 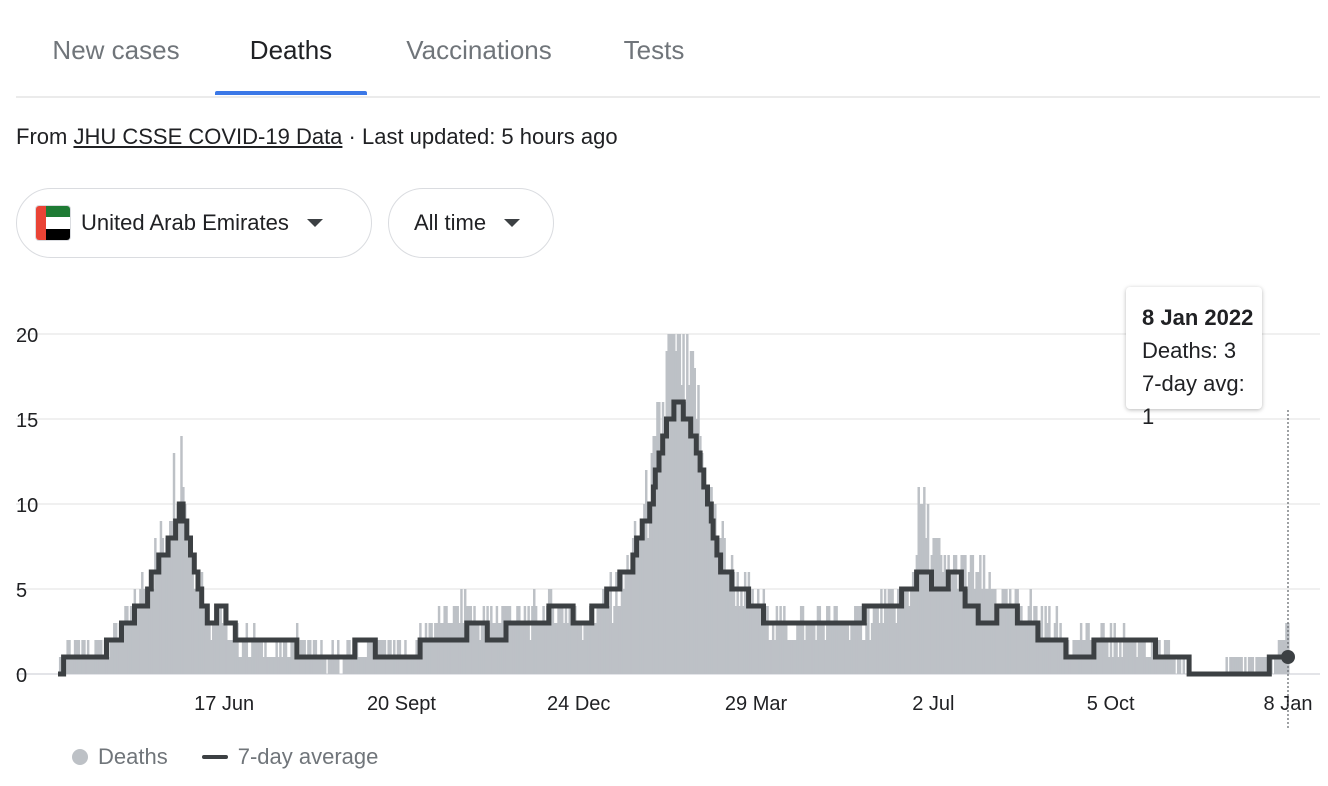 I want to click on tab-vaccinations: Vaccinations, so click(x=479, y=50).